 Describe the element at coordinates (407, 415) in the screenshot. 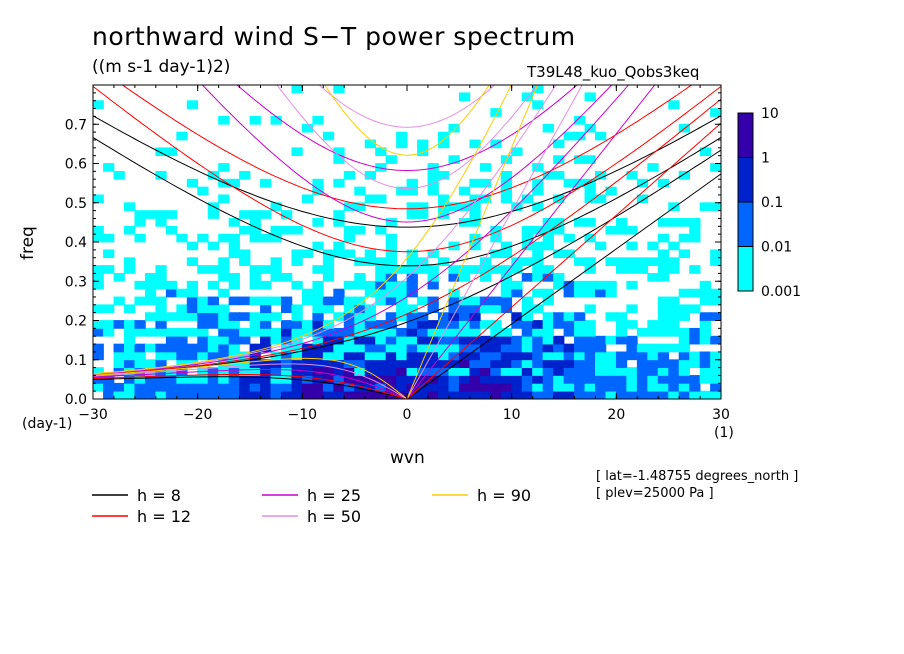

I see `x-tick-label: 0` at that location.